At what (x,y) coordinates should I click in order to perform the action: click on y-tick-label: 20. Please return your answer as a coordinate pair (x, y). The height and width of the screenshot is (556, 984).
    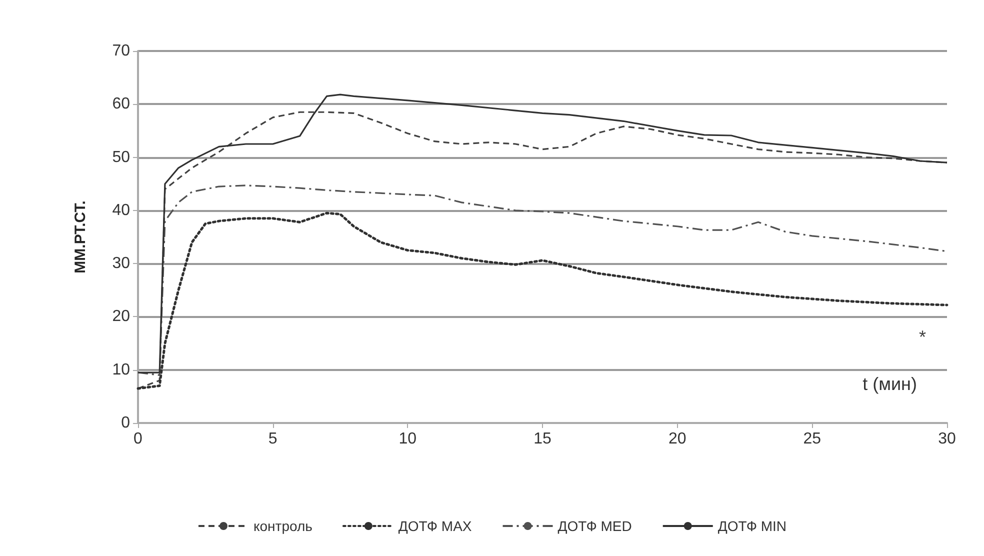
    Looking at the image, I should click on (121, 317).